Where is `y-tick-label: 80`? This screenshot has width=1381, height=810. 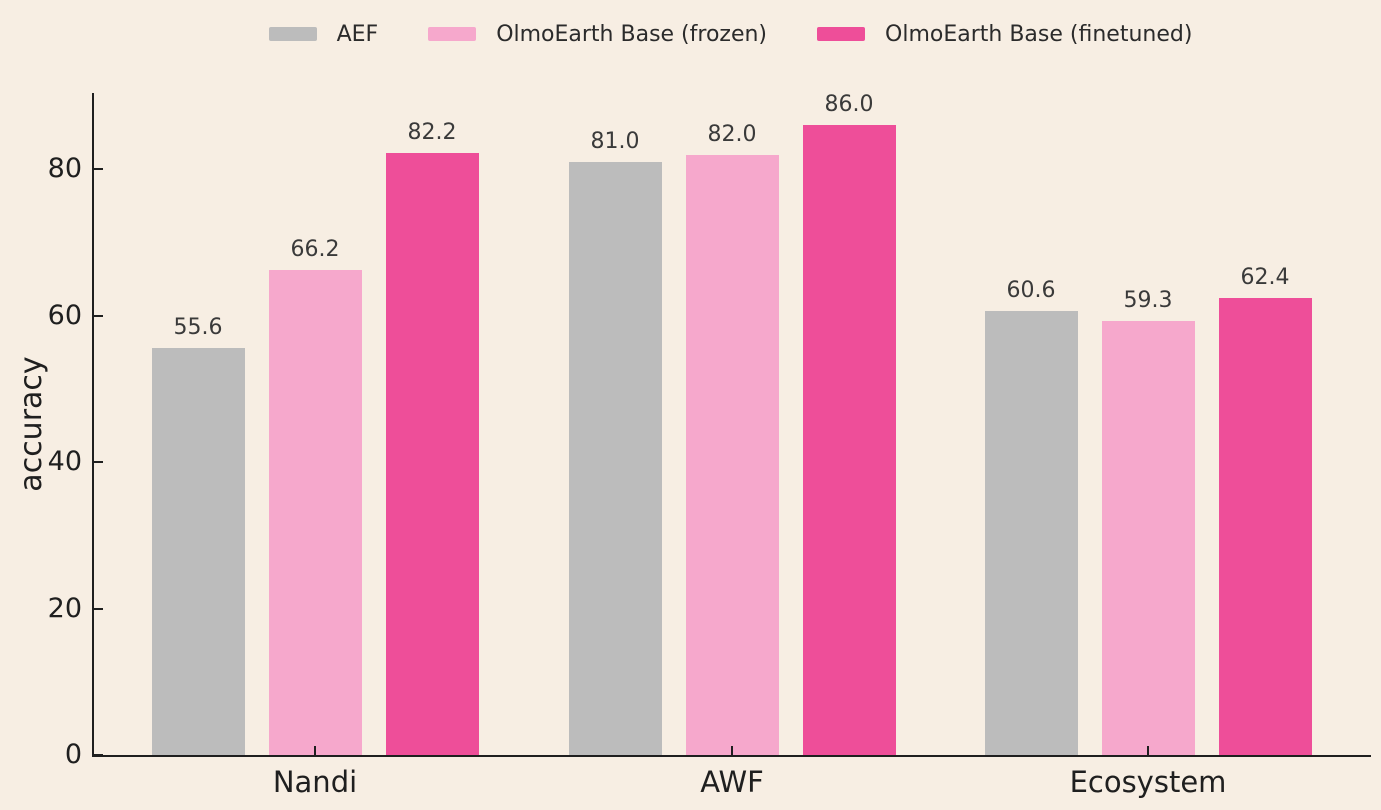
y-tick-label: 80 is located at coordinates (64, 169).